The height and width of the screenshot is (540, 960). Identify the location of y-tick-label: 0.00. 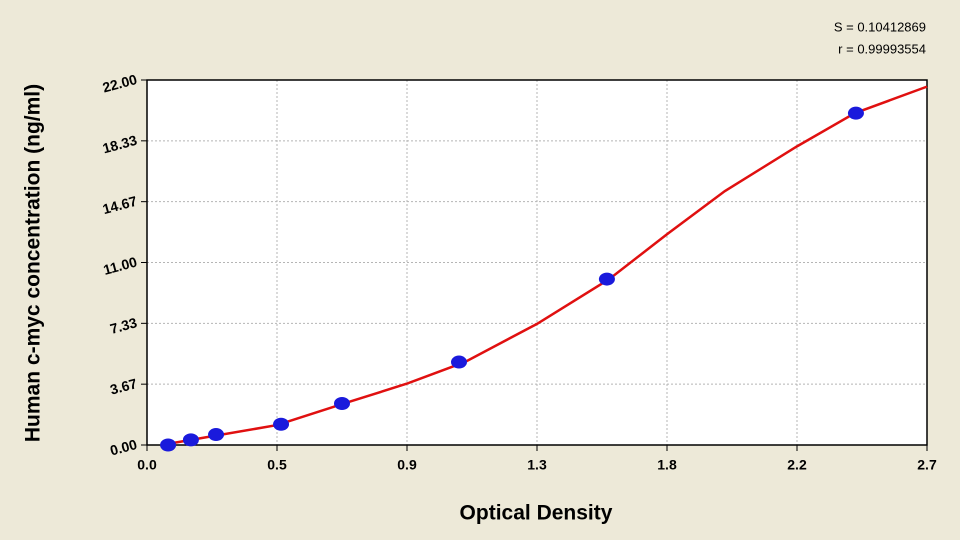
(123, 447).